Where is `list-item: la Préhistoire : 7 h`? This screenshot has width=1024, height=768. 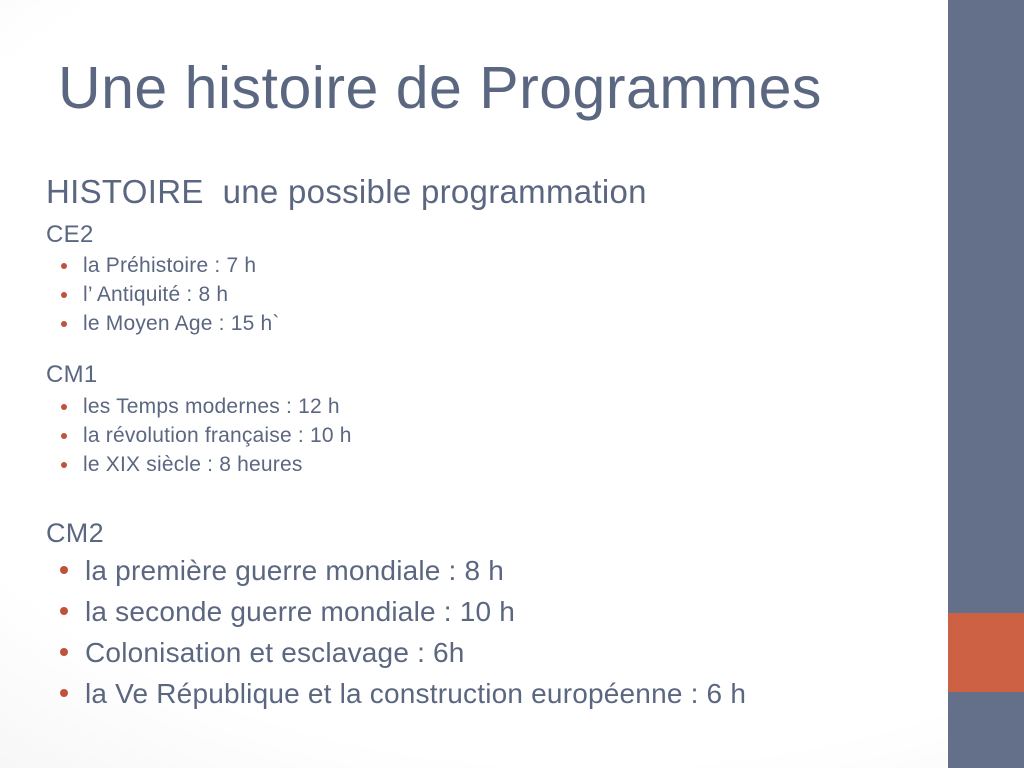 list-item: la Préhistoire : 7 h is located at coordinates (481, 265).